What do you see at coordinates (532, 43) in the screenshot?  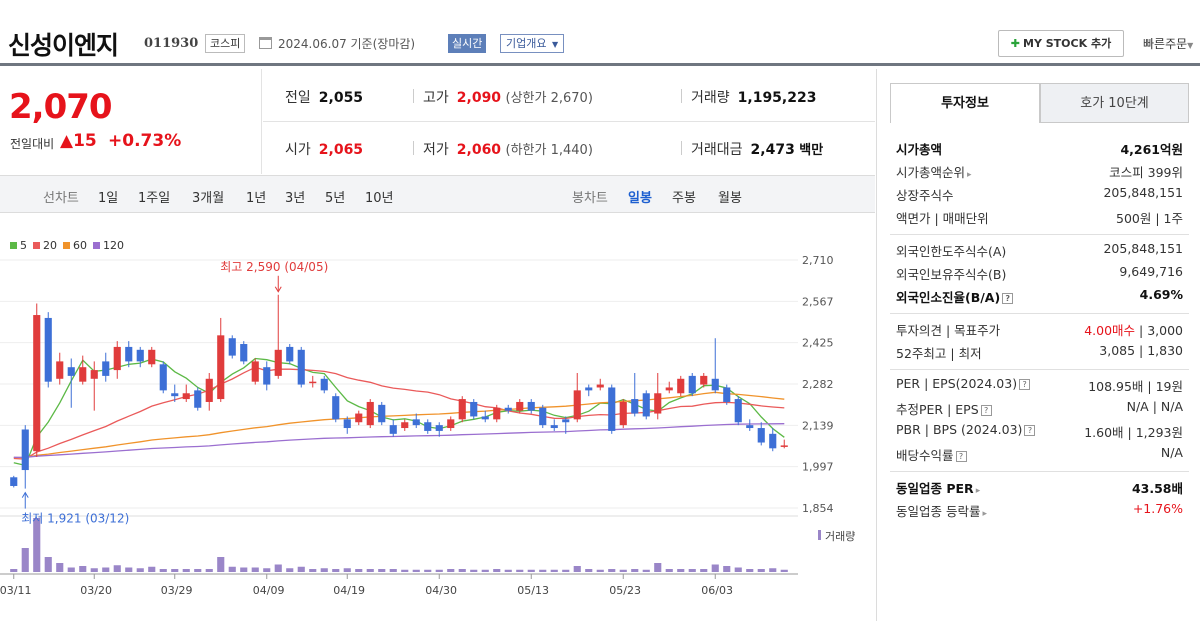 I see `company-overview-dropdown: 기업개요 ▼` at bounding box center [532, 43].